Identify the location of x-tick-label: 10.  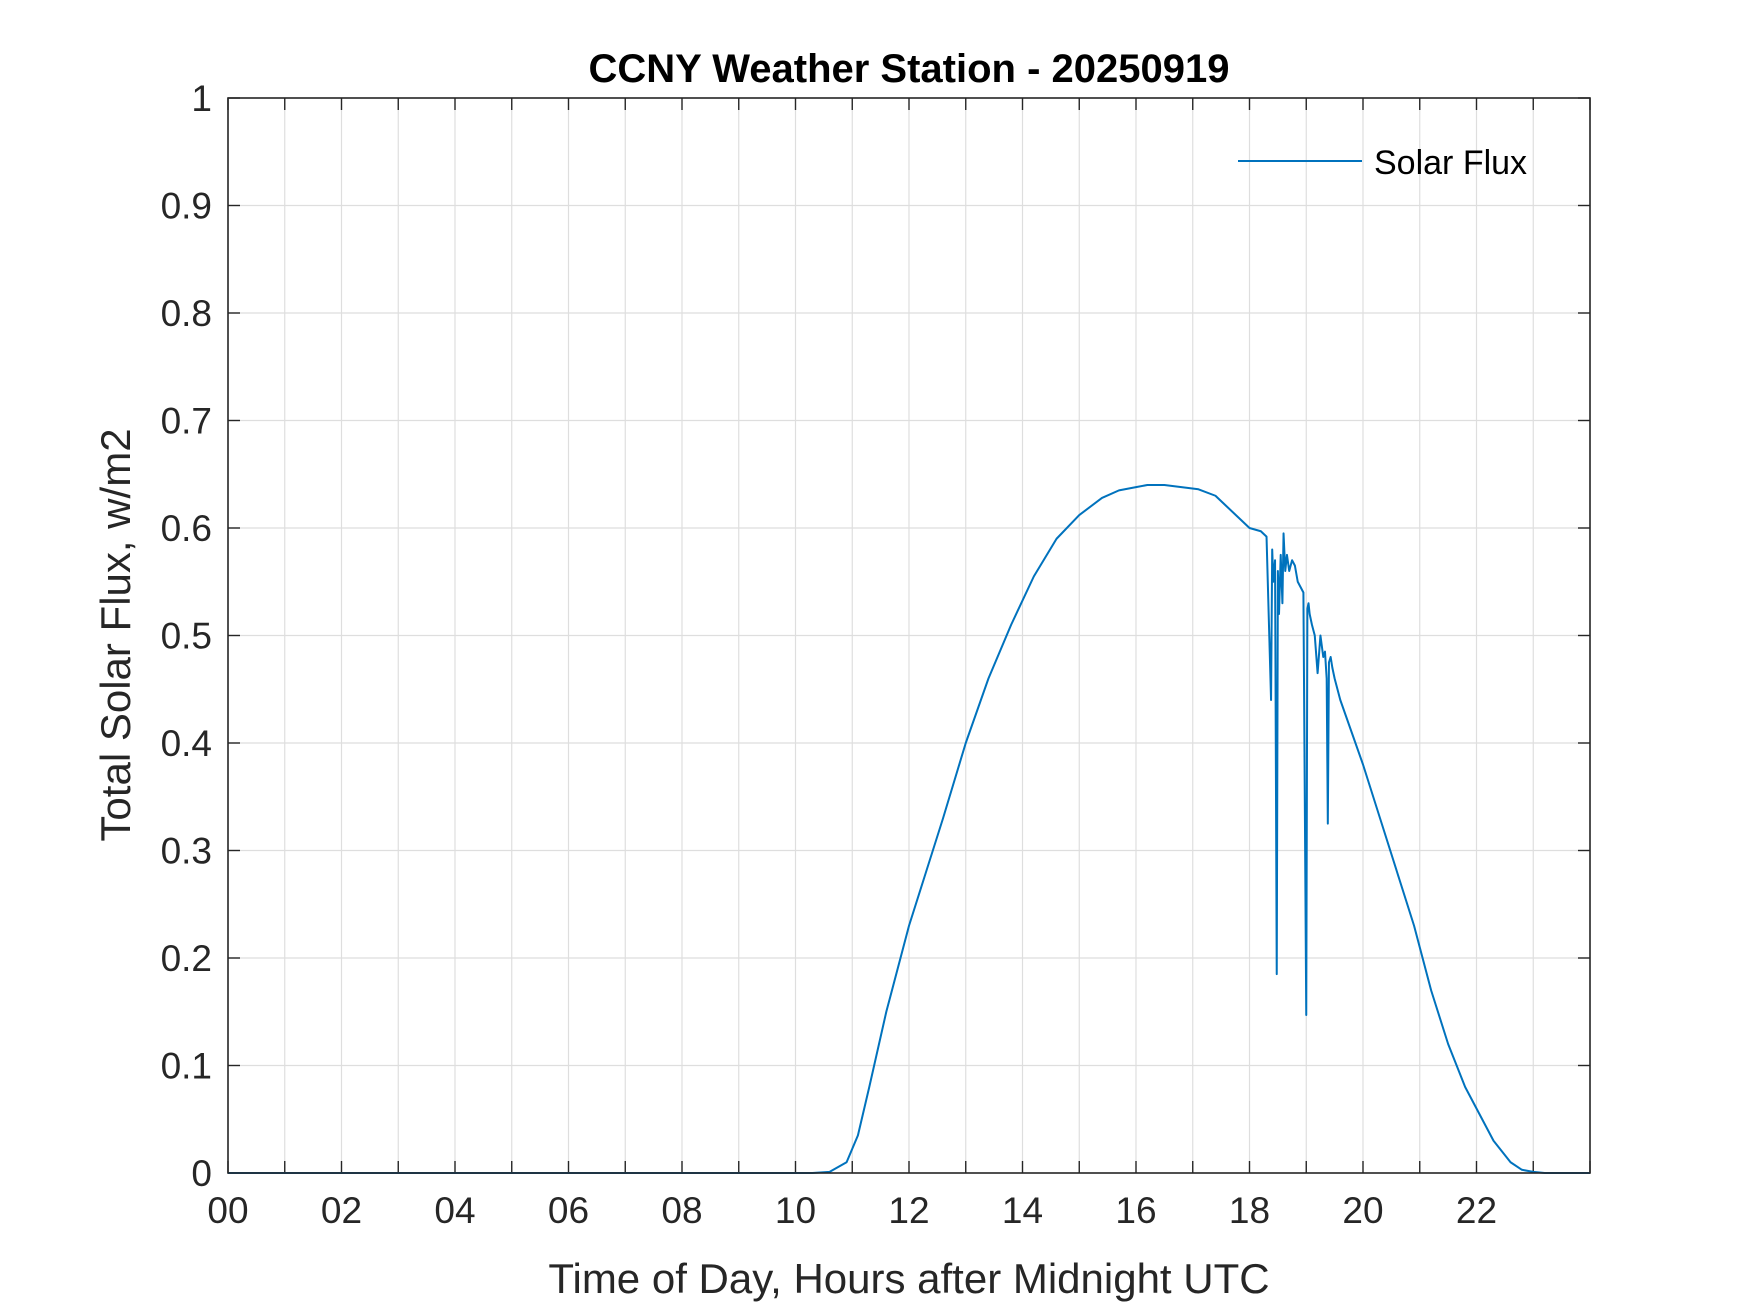
(795, 1210).